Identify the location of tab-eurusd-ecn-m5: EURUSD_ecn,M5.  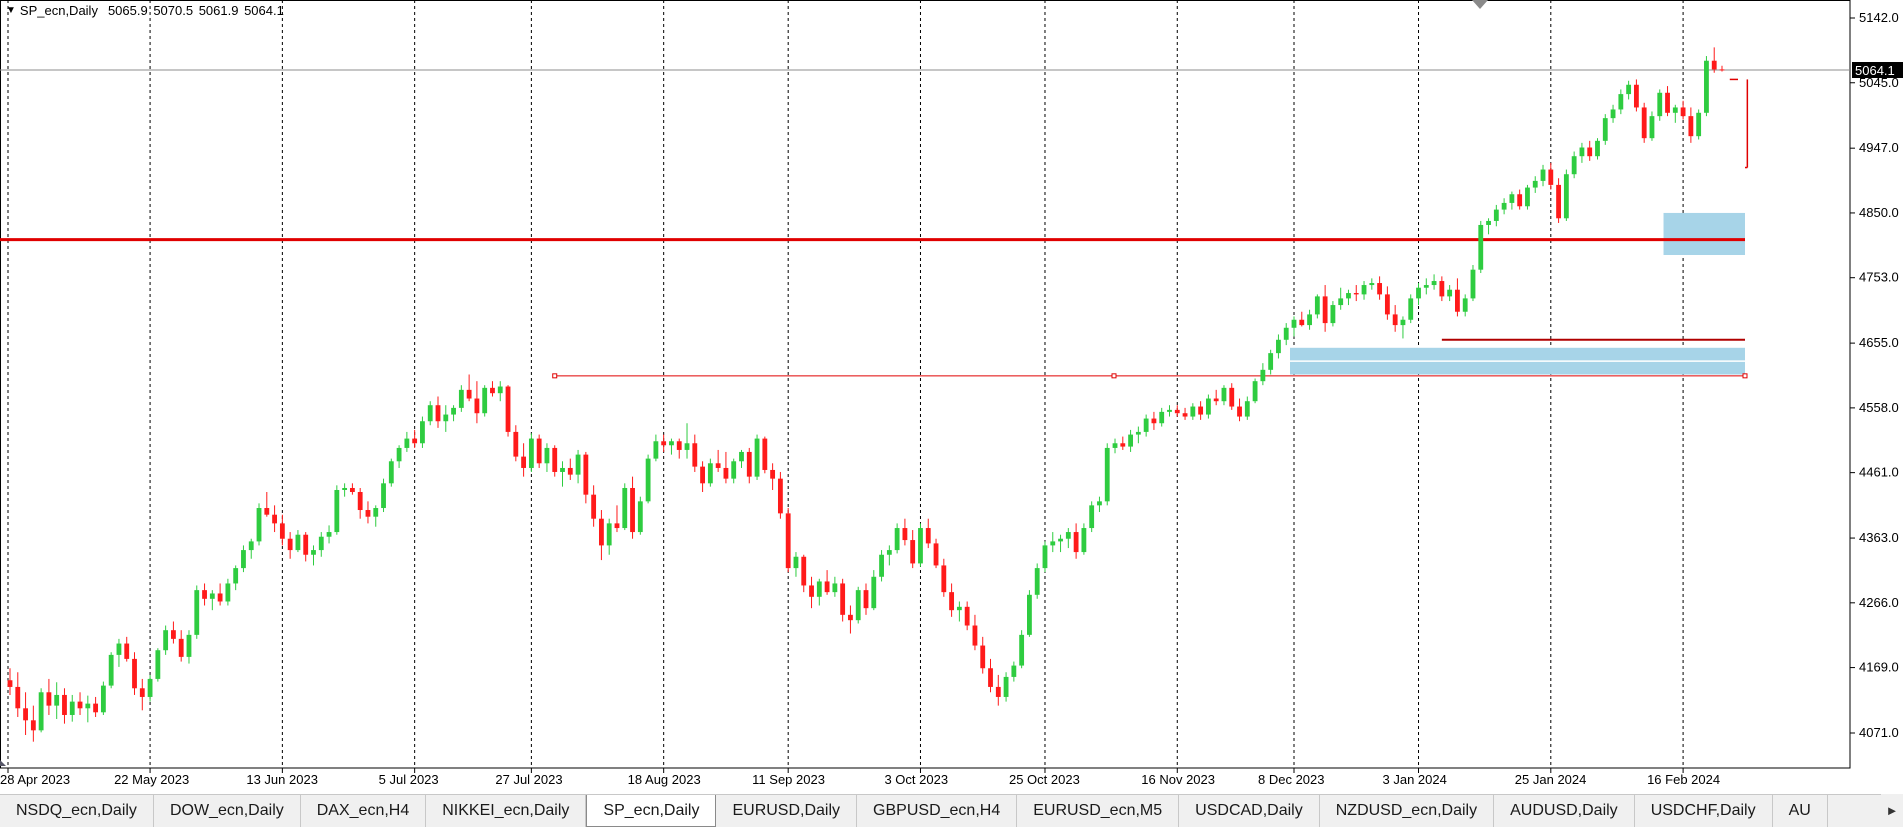
(1098, 811).